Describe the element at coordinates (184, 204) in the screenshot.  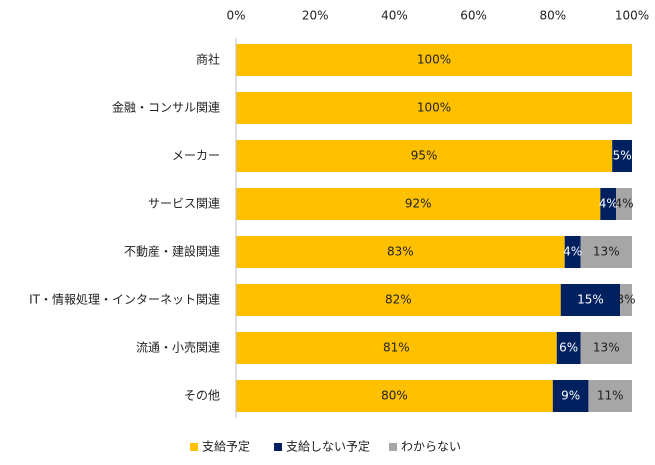
I see `category-label: サービス関連` at that location.